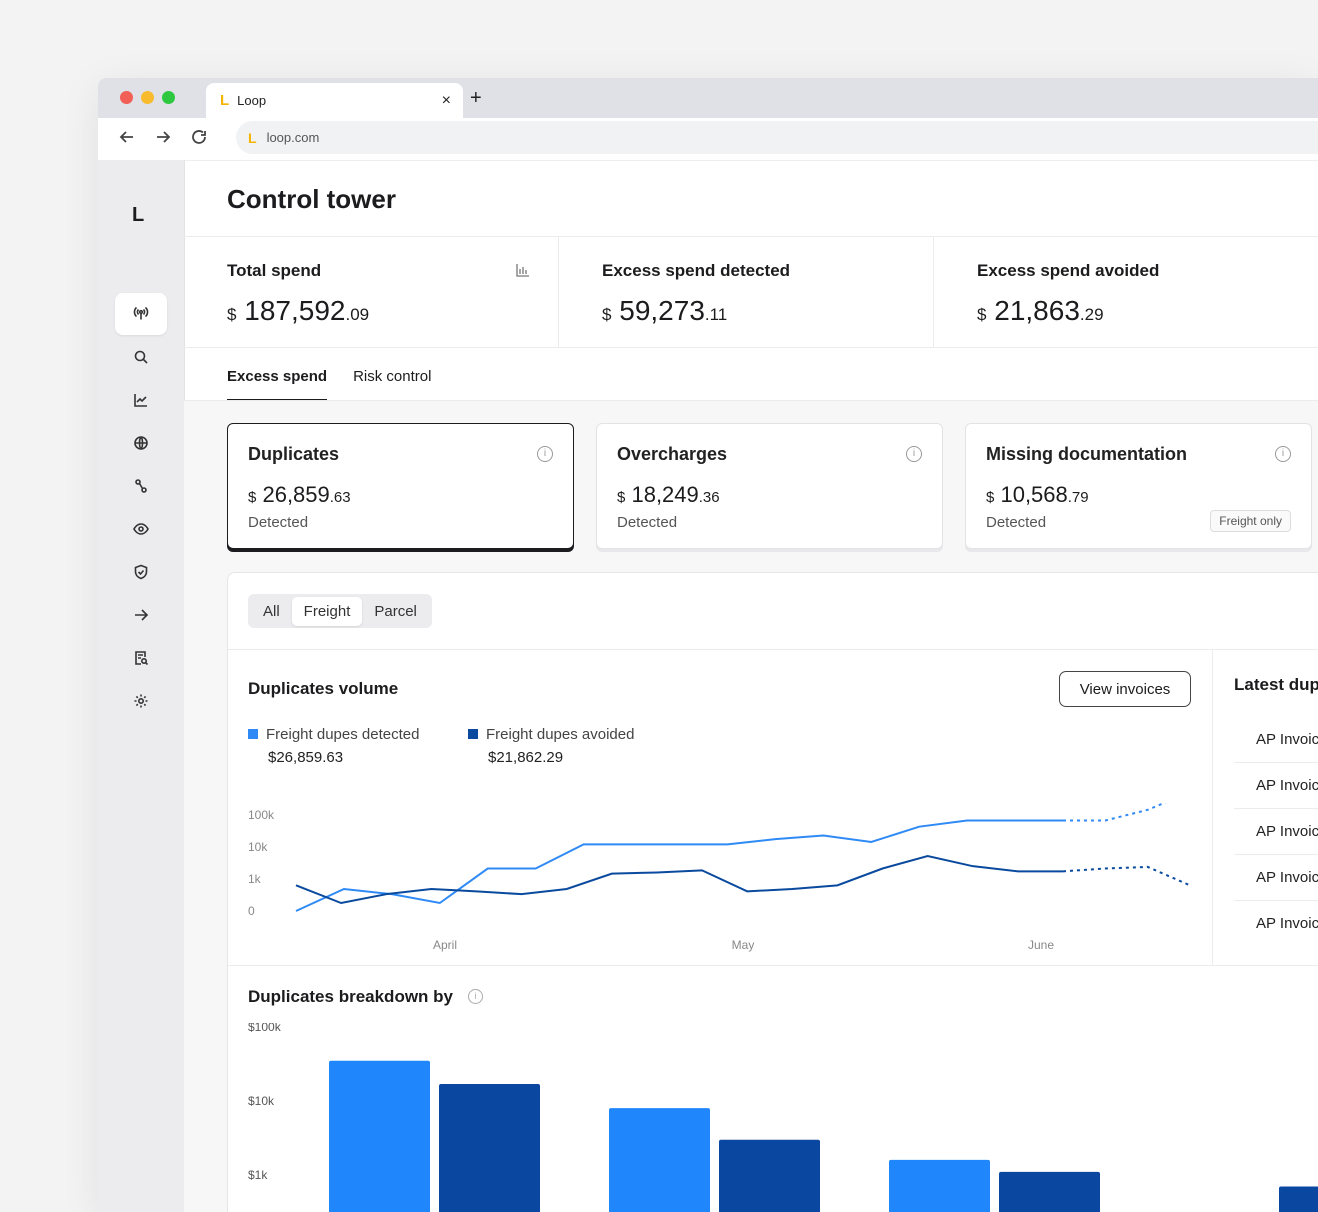  I want to click on arrow-right-icon, so click(141, 615).